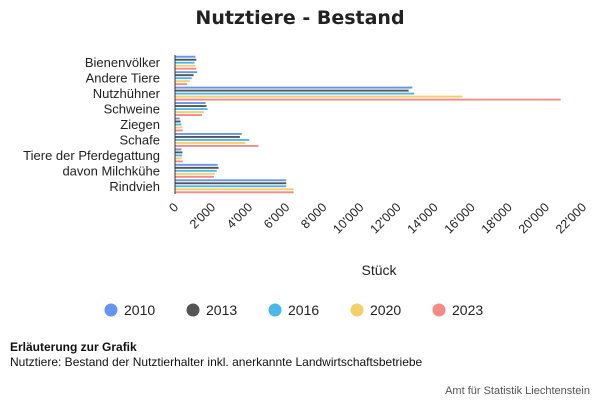 Image resolution: width=600 pixels, height=400 pixels. I want to click on x-tick-label: 12'000, so click(385, 218).